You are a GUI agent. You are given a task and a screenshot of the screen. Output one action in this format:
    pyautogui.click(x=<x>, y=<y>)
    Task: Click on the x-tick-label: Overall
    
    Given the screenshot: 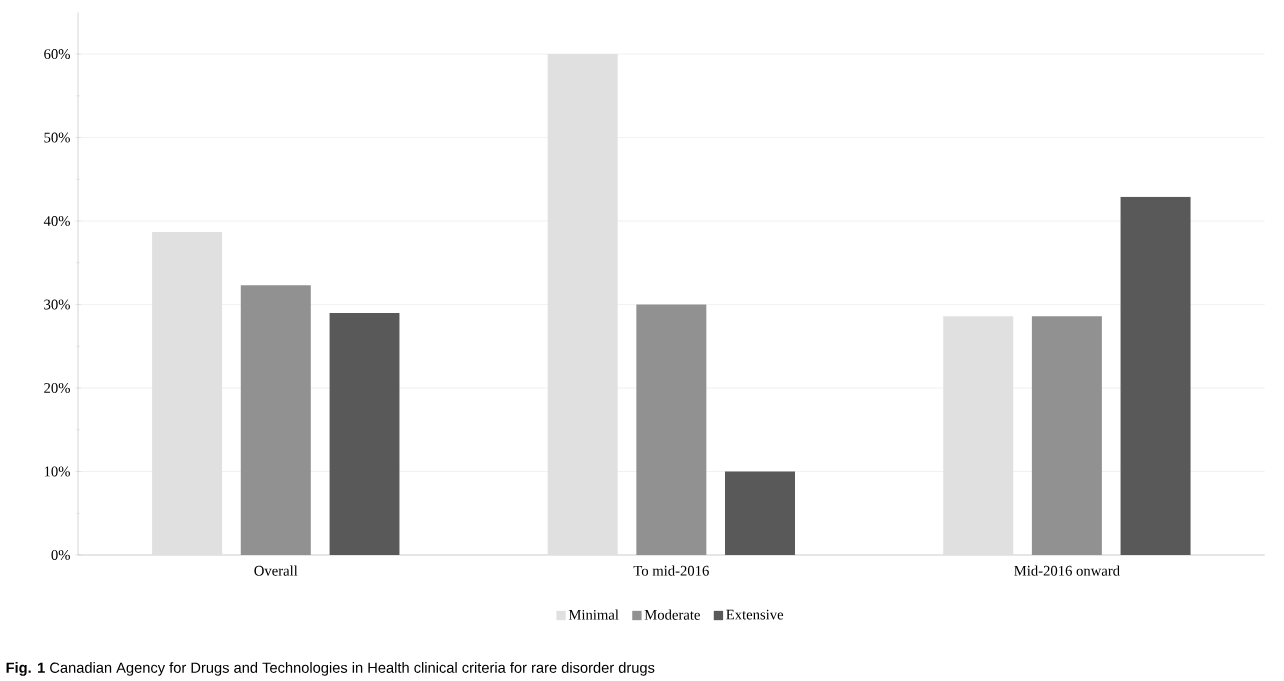 What is the action you would take?
    pyautogui.click(x=276, y=570)
    